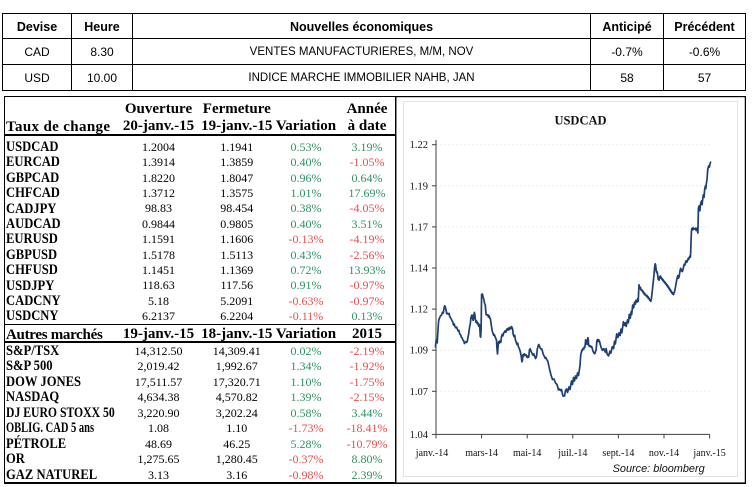  What do you see at coordinates (419, 145) in the screenshot?
I see `svg-text: 1.22` at bounding box center [419, 145].